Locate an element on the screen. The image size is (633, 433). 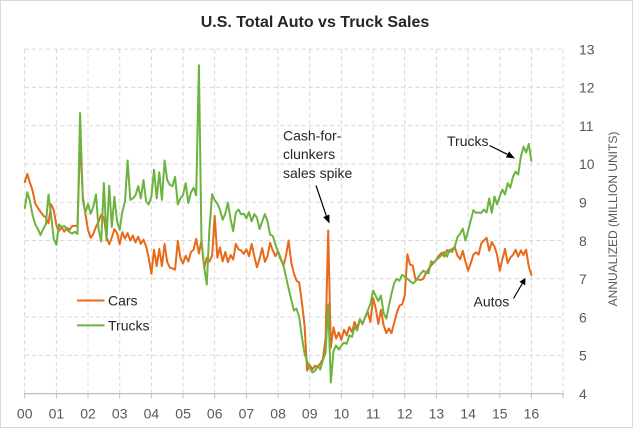
svg-text: clunkers is located at coordinates (309, 154).